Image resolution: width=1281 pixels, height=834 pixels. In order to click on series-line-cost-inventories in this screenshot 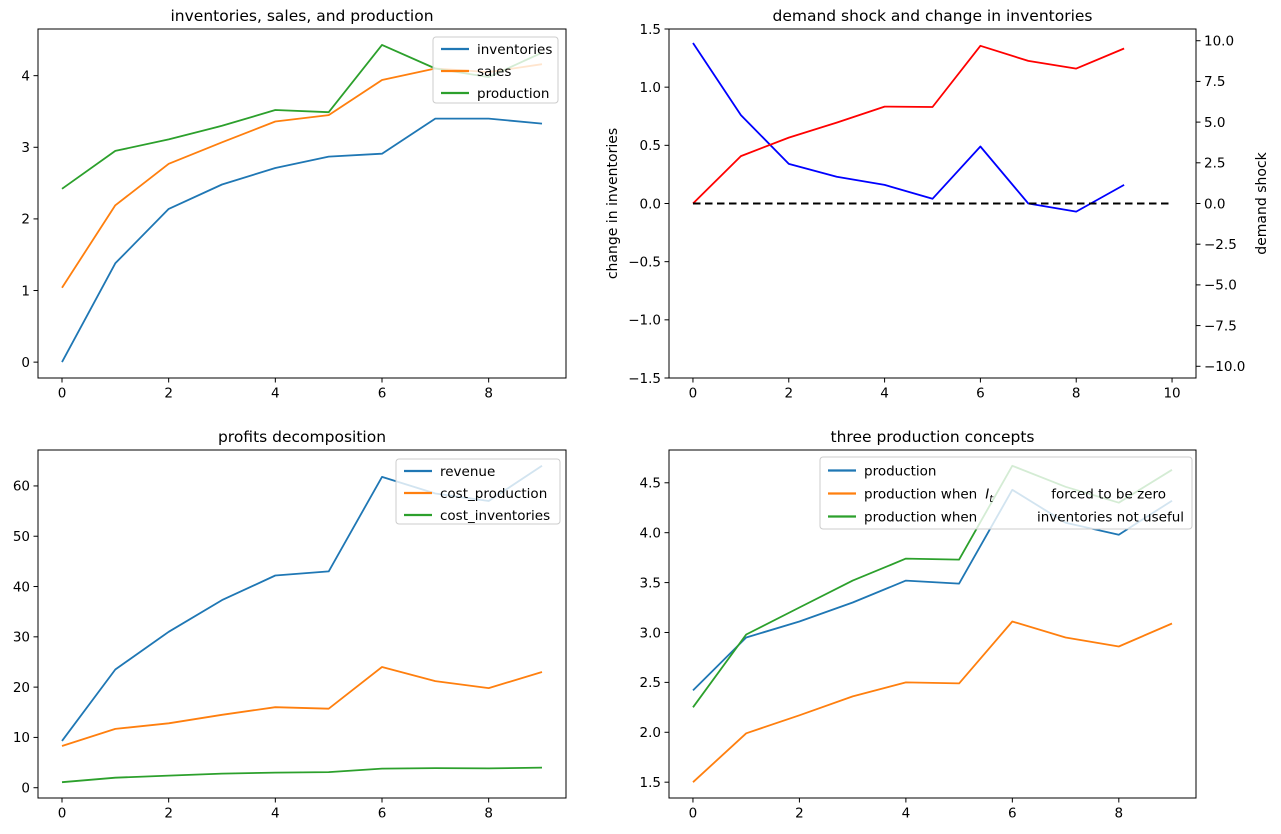, I will do `click(302, 775)`.